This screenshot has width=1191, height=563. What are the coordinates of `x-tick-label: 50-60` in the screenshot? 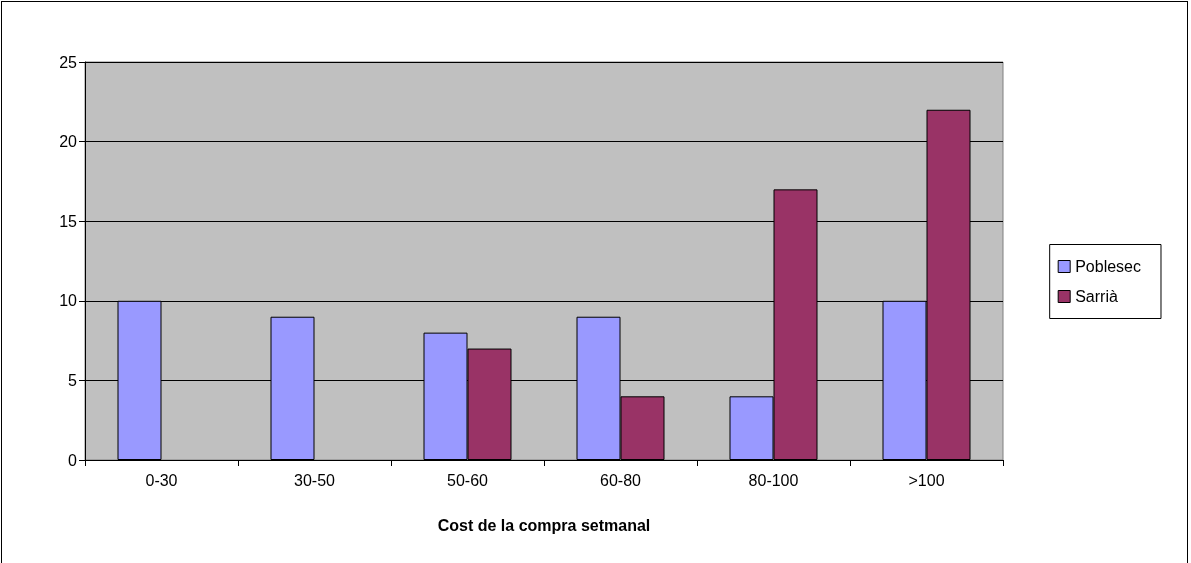 It's located at (468, 480).